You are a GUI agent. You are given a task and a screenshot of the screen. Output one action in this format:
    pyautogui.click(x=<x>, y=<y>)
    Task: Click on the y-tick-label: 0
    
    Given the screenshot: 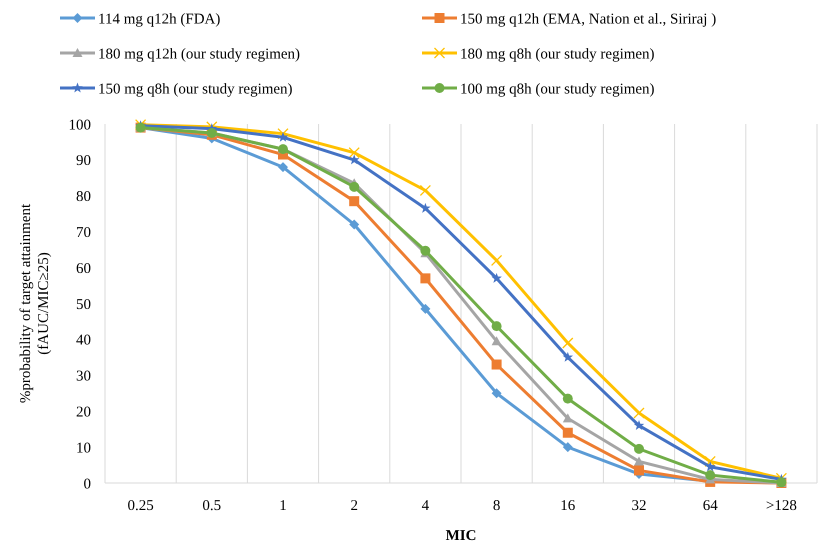 What is the action you would take?
    pyautogui.click(x=87, y=484)
    